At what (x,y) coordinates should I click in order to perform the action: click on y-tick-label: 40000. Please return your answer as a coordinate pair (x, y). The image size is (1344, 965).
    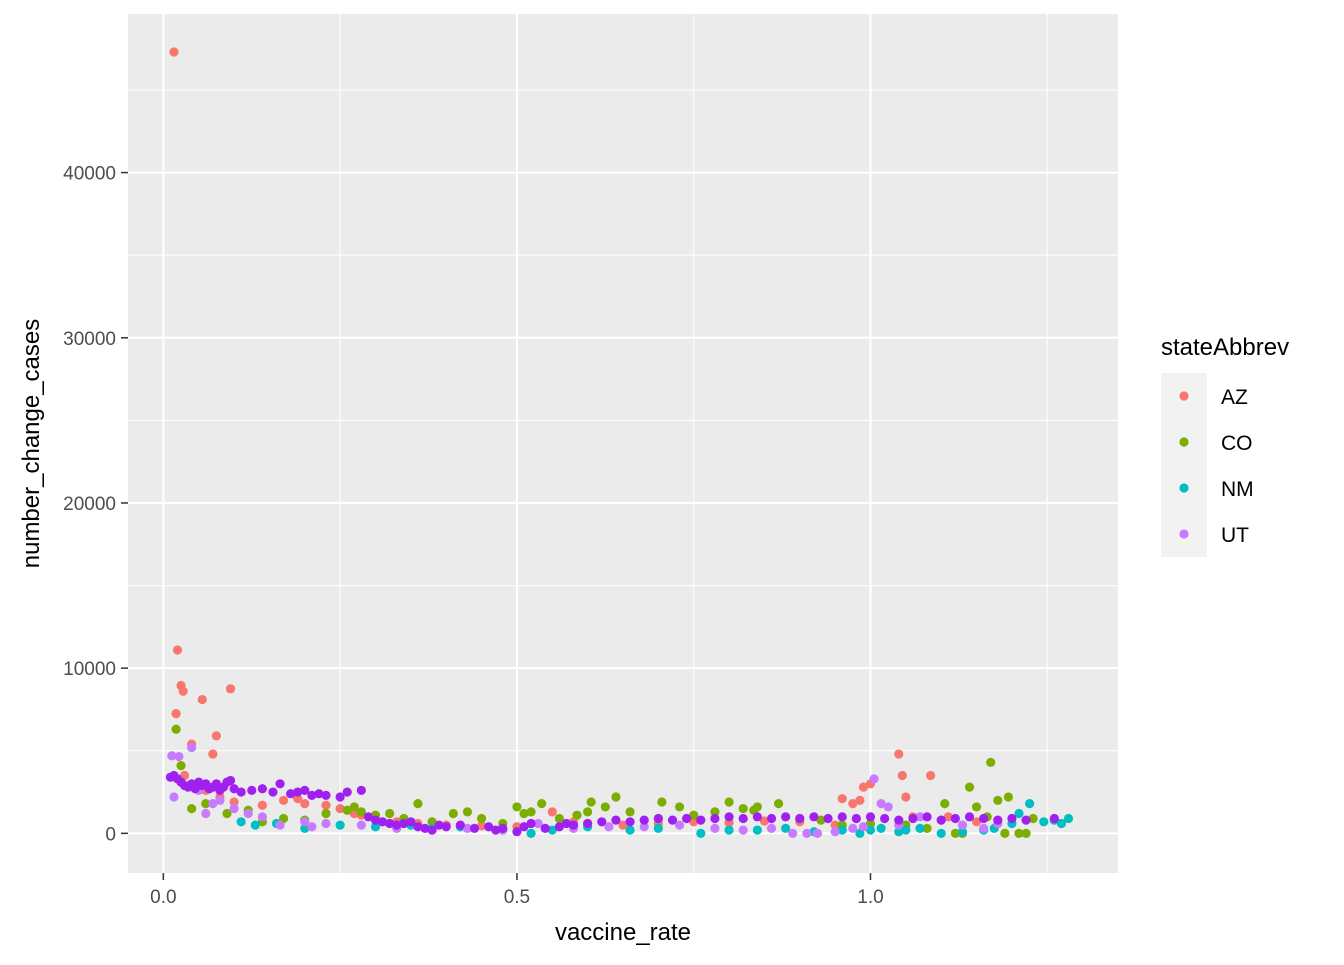
    Looking at the image, I should click on (89, 174).